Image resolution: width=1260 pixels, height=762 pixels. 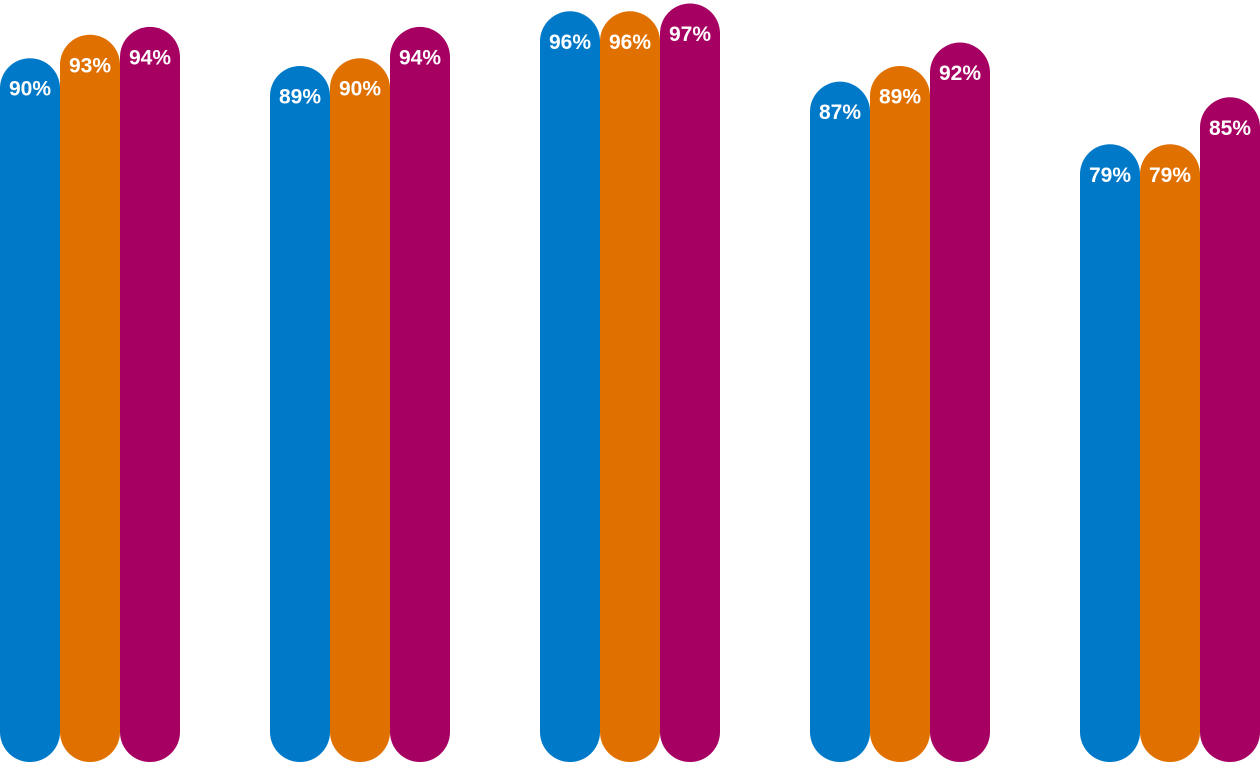 I want to click on bar-group2-series3, so click(x=420, y=394).